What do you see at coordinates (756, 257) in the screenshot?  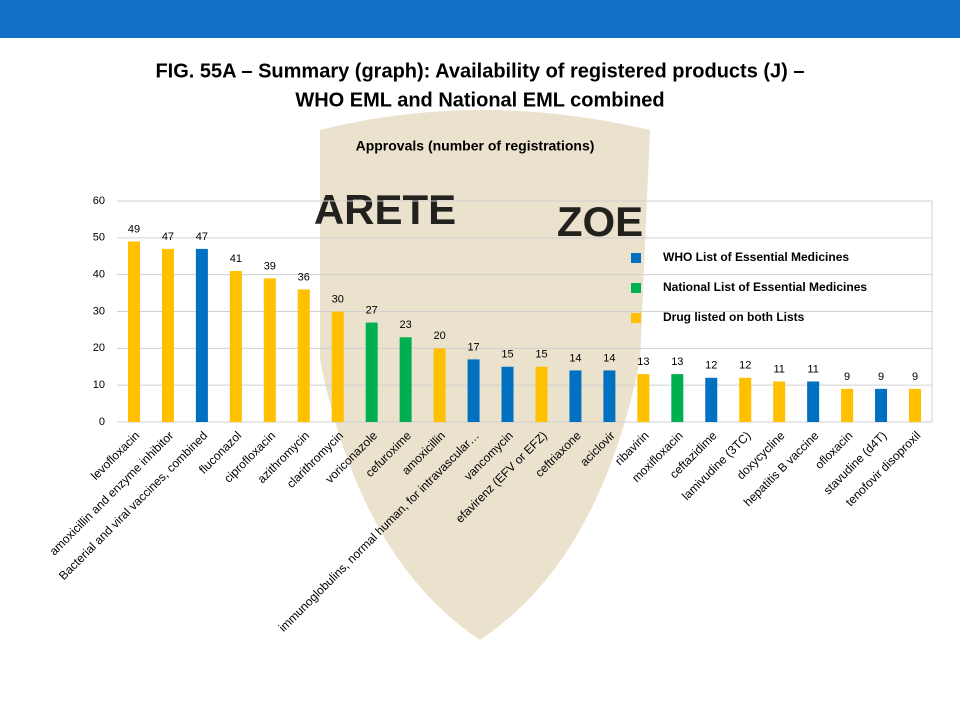 I see `legend-label: WHO List of Essential Medicines` at bounding box center [756, 257].